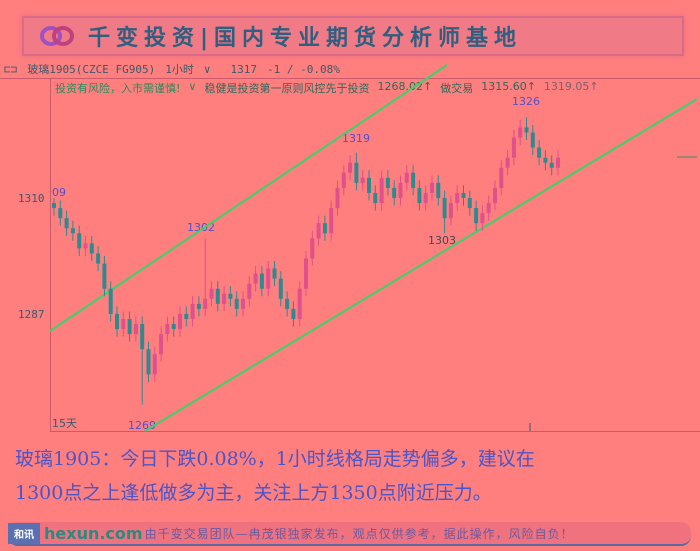  What do you see at coordinates (64, 423) in the screenshot?
I see `period-label: 15天` at bounding box center [64, 423].